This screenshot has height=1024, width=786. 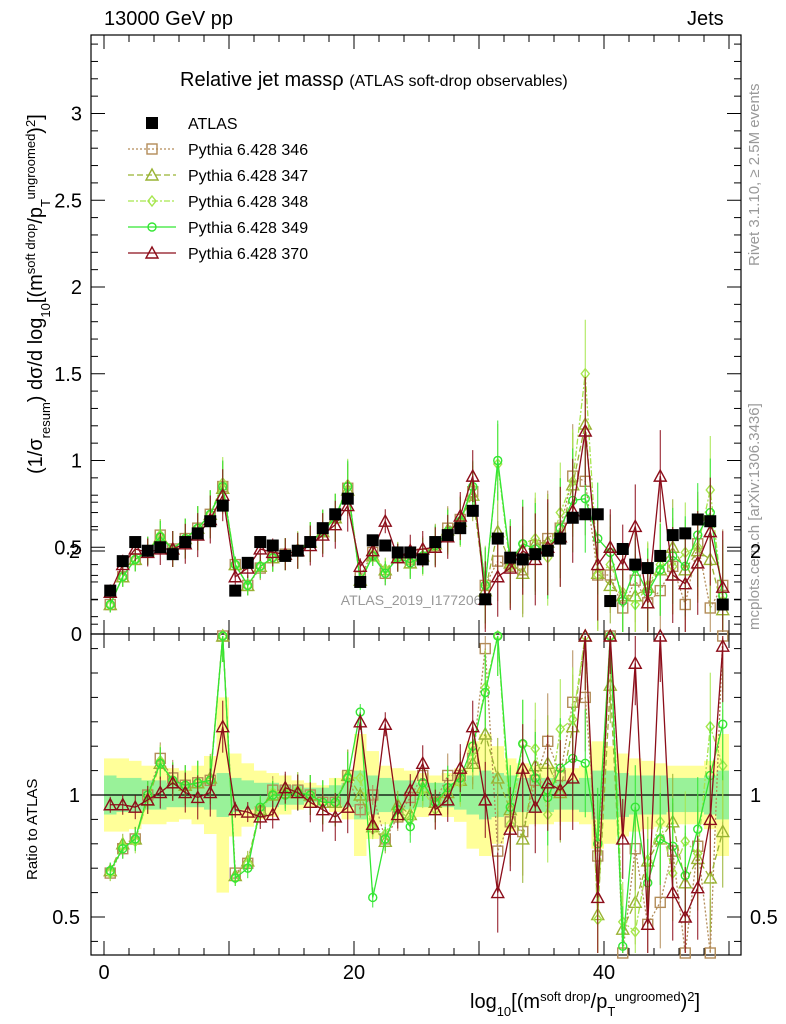 I want to click on legend-label: Pythia 6.428 349, so click(x=248, y=228).